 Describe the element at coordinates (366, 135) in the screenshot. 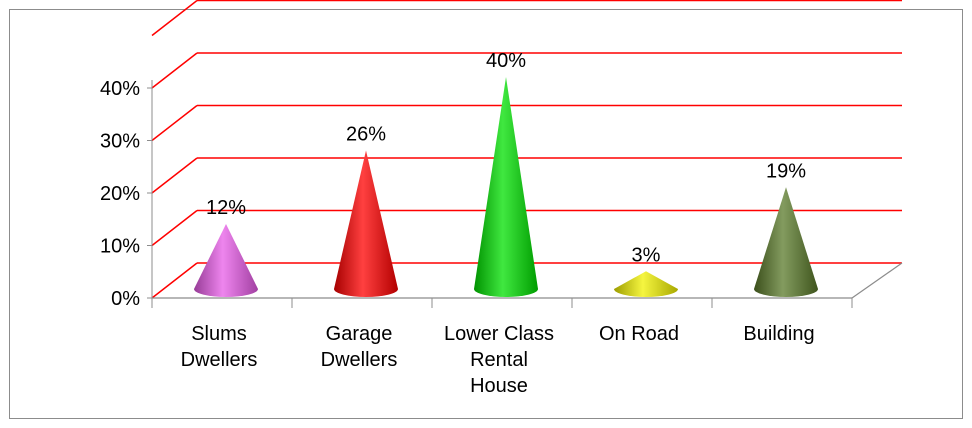

I see `data-label: 26%` at that location.